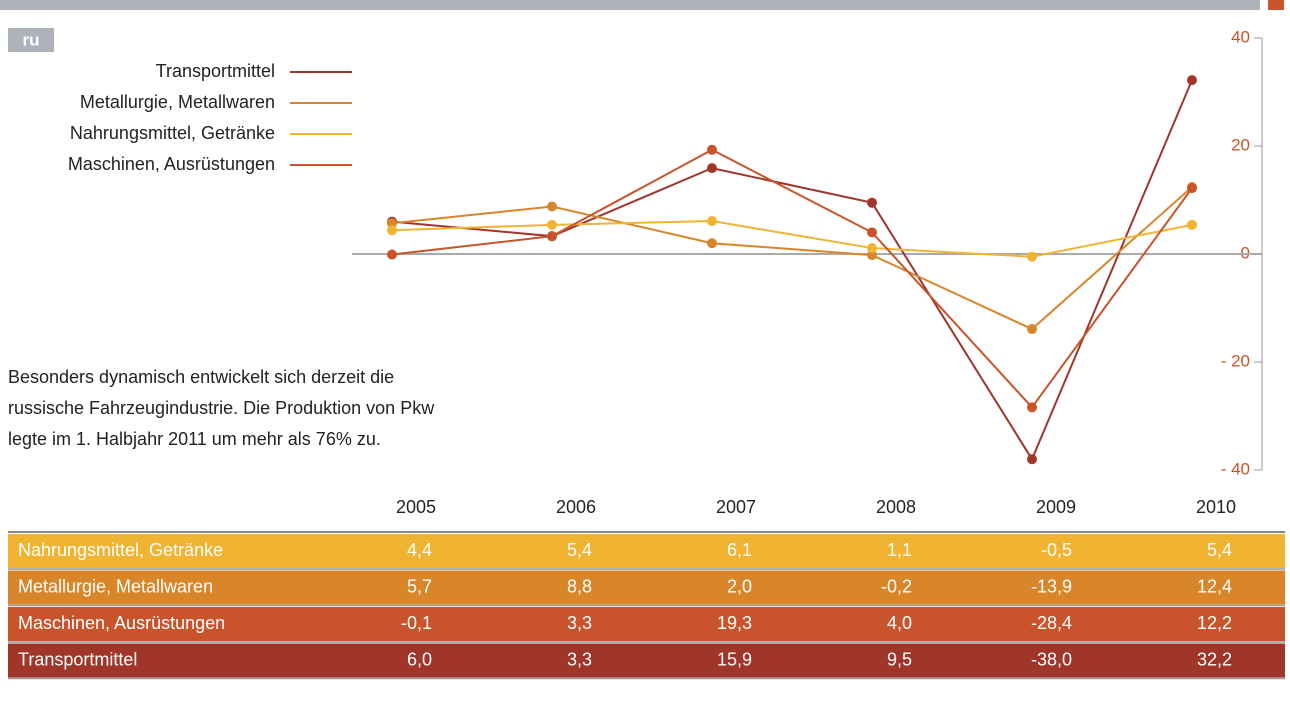 Image resolution: width=1290 pixels, height=709 pixels. What do you see at coordinates (1240, 36) in the screenshot?
I see `y-tick-label: 40` at bounding box center [1240, 36].